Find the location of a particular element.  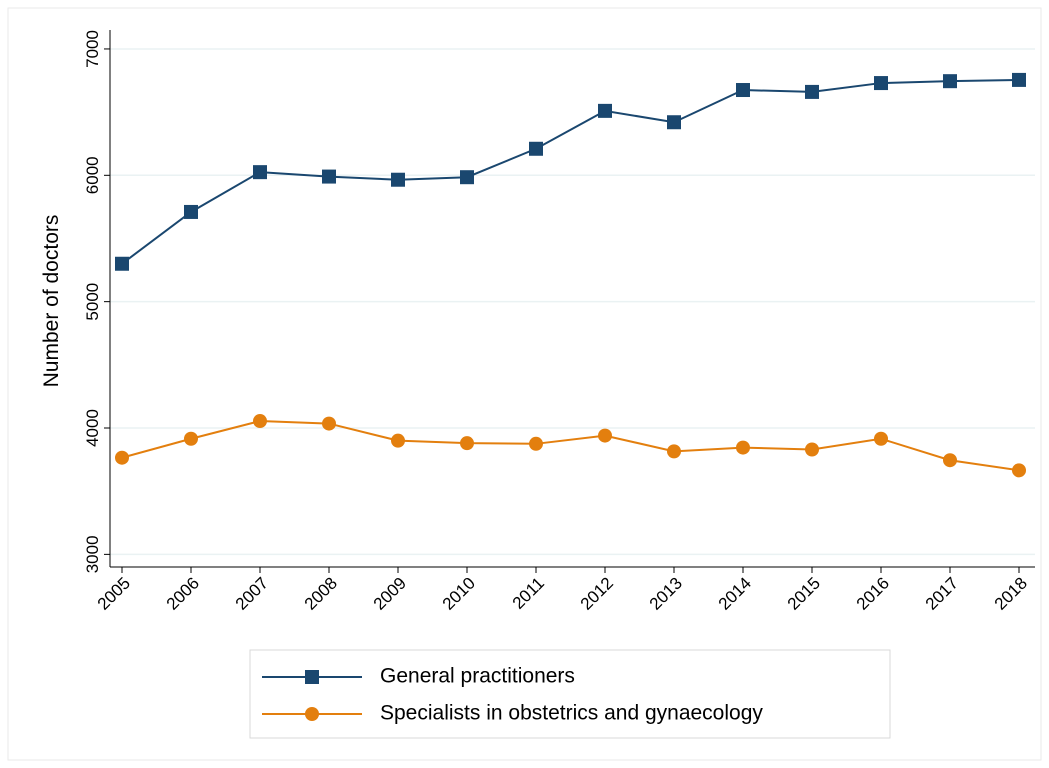

line is located at coordinates (570, 446).